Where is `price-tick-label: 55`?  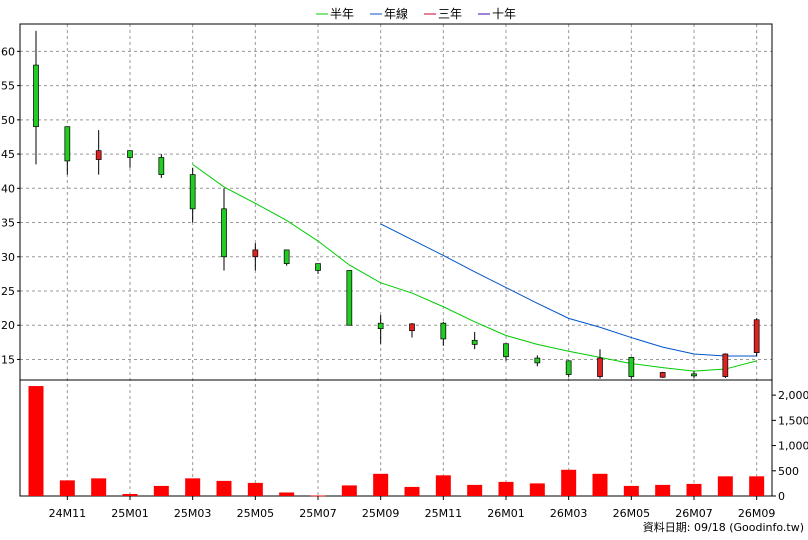 price-tick-label: 55 is located at coordinates (8, 86).